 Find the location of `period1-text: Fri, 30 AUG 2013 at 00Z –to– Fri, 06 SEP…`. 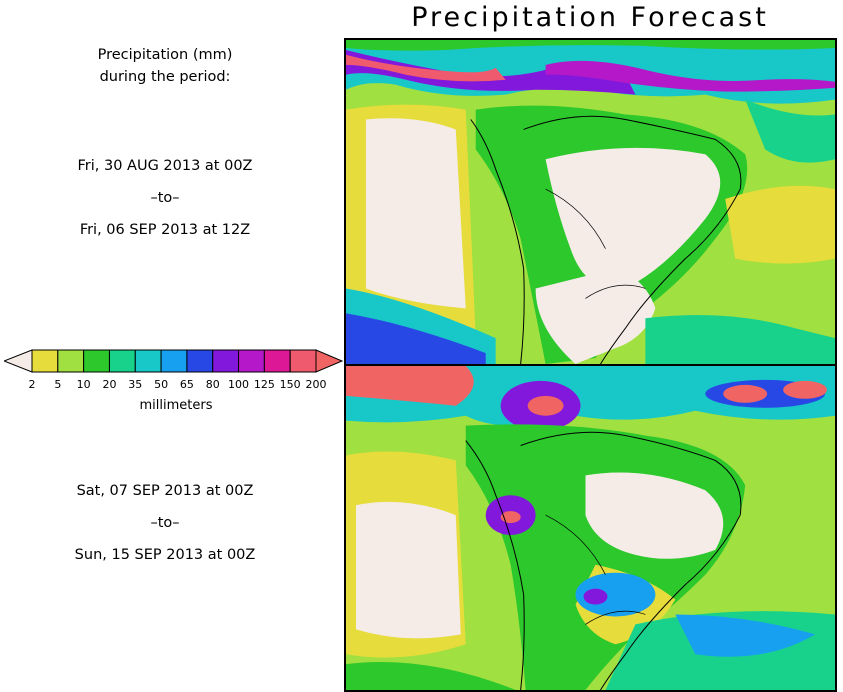

period1-text: Fri, 30 AUG 2013 at 00Z –to– Fri, 06 SEP… is located at coordinates (165, 198).